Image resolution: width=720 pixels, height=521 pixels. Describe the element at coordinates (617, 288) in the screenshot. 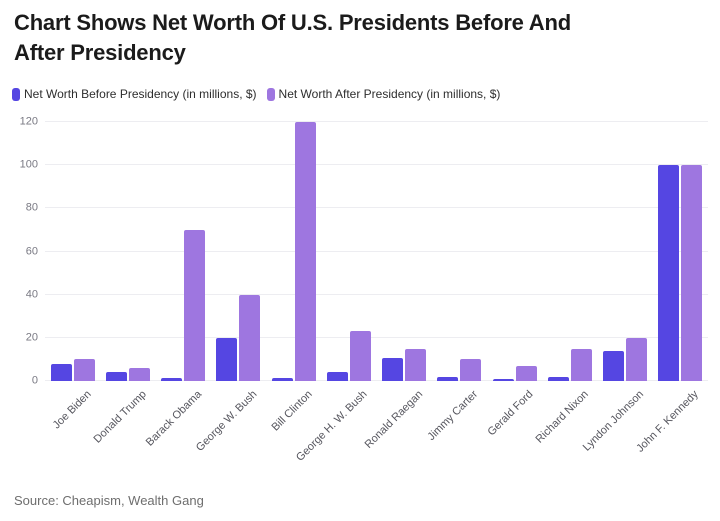

I see `bar-group: Lyndon Johnson` at that location.